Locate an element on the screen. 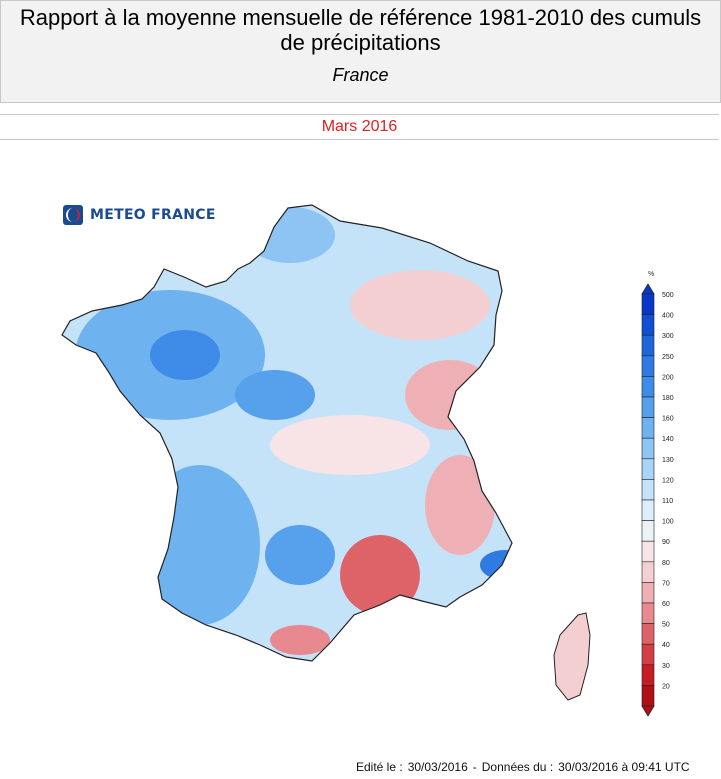 Image resolution: width=721 pixels, height=779 pixels. legend-unit: % is located at coordinates (651, 274).